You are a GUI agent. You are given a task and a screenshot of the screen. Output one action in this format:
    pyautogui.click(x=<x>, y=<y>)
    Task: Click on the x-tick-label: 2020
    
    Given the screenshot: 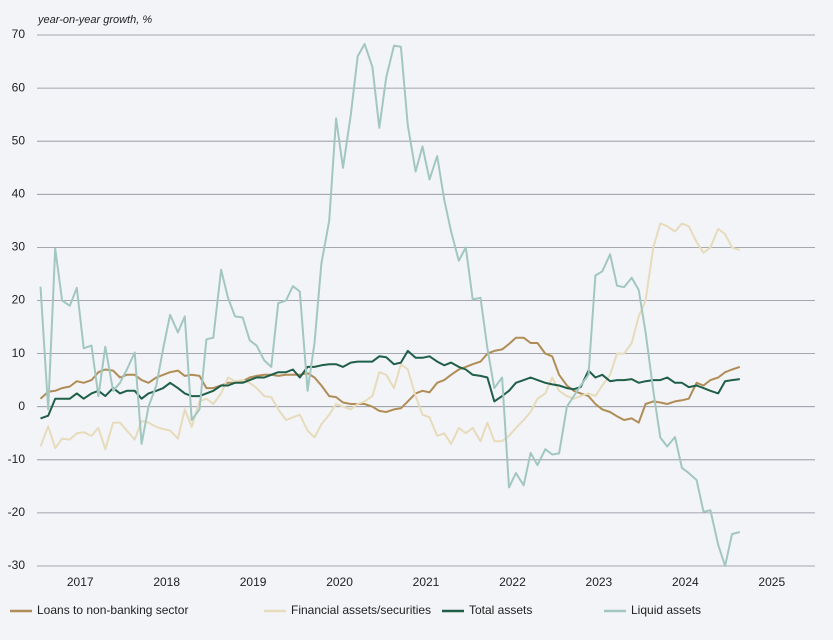 What is the action you would take?
    pyautogui.click(x=339, y=582)
    